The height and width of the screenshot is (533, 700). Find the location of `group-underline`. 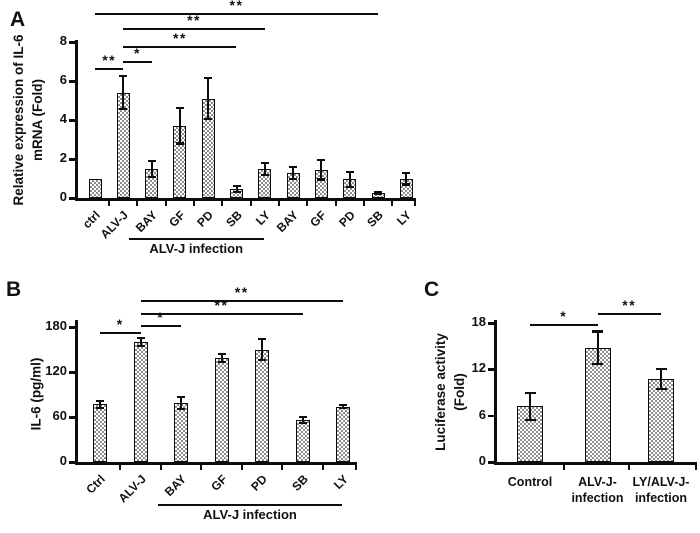

group-underline is located at coordinates (196, 239).